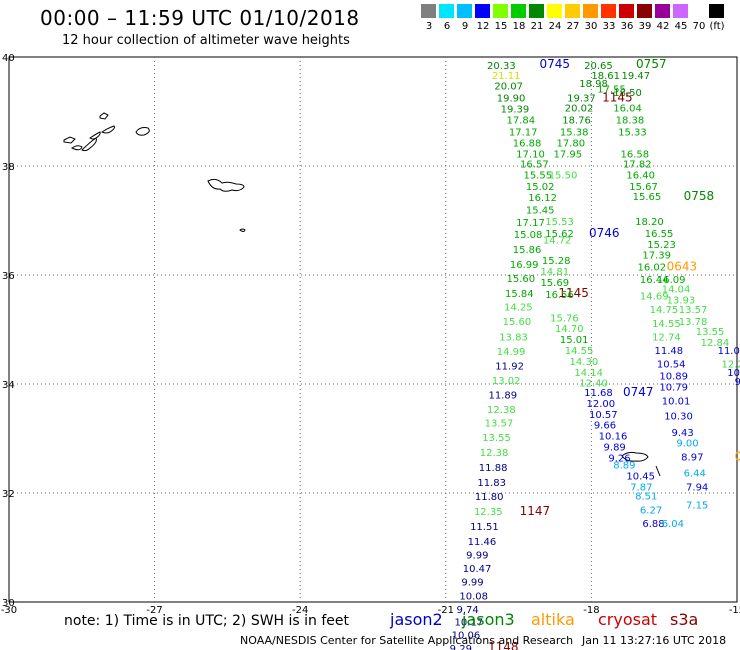  I want to click on scale-label: 33, so click(609, 26).